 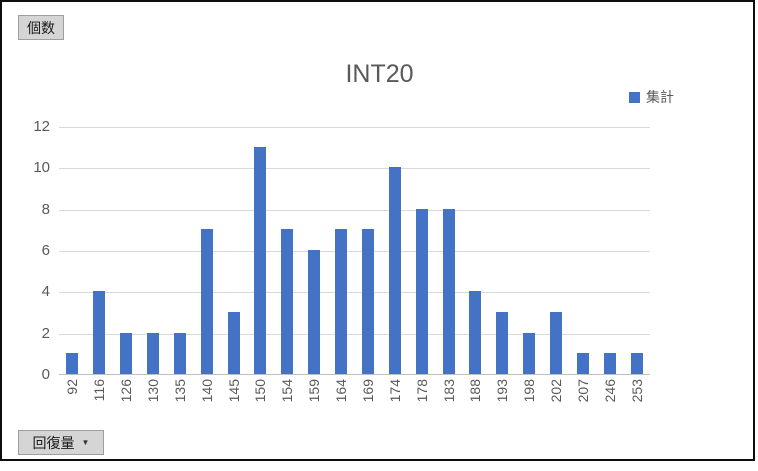 What do you see at coordinates (45, 292) in the screenshot?
I see `y-axis-tick-label: 4` at bounding box center [45, 292].